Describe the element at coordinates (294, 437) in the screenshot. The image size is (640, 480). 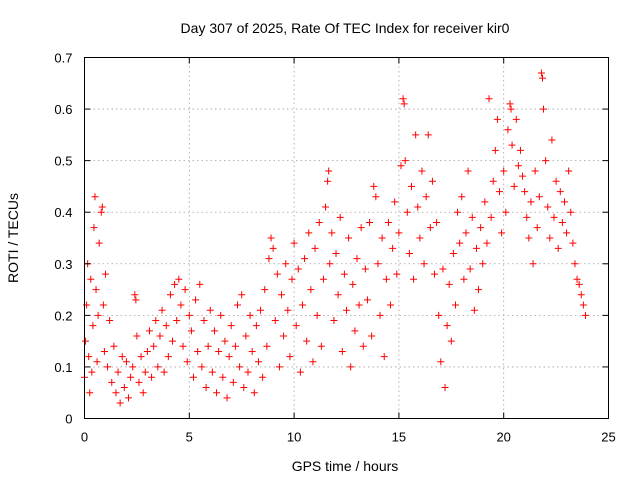
I see `x-tick-label: 10` at that location.